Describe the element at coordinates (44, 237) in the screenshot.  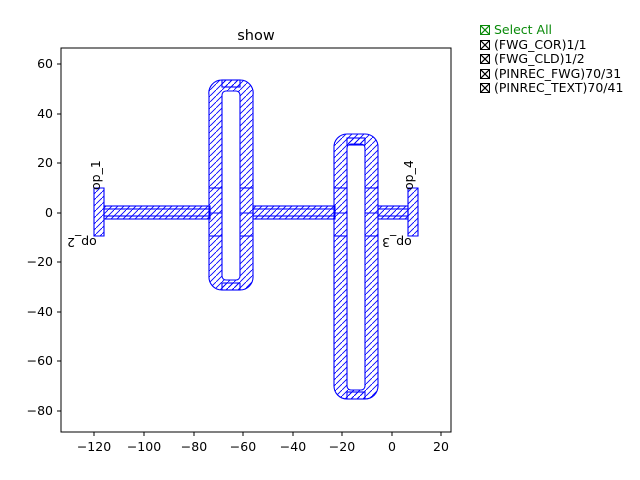
I see `y-axis: 60 40 20 0 −20 −40 −60 −80` at that location.